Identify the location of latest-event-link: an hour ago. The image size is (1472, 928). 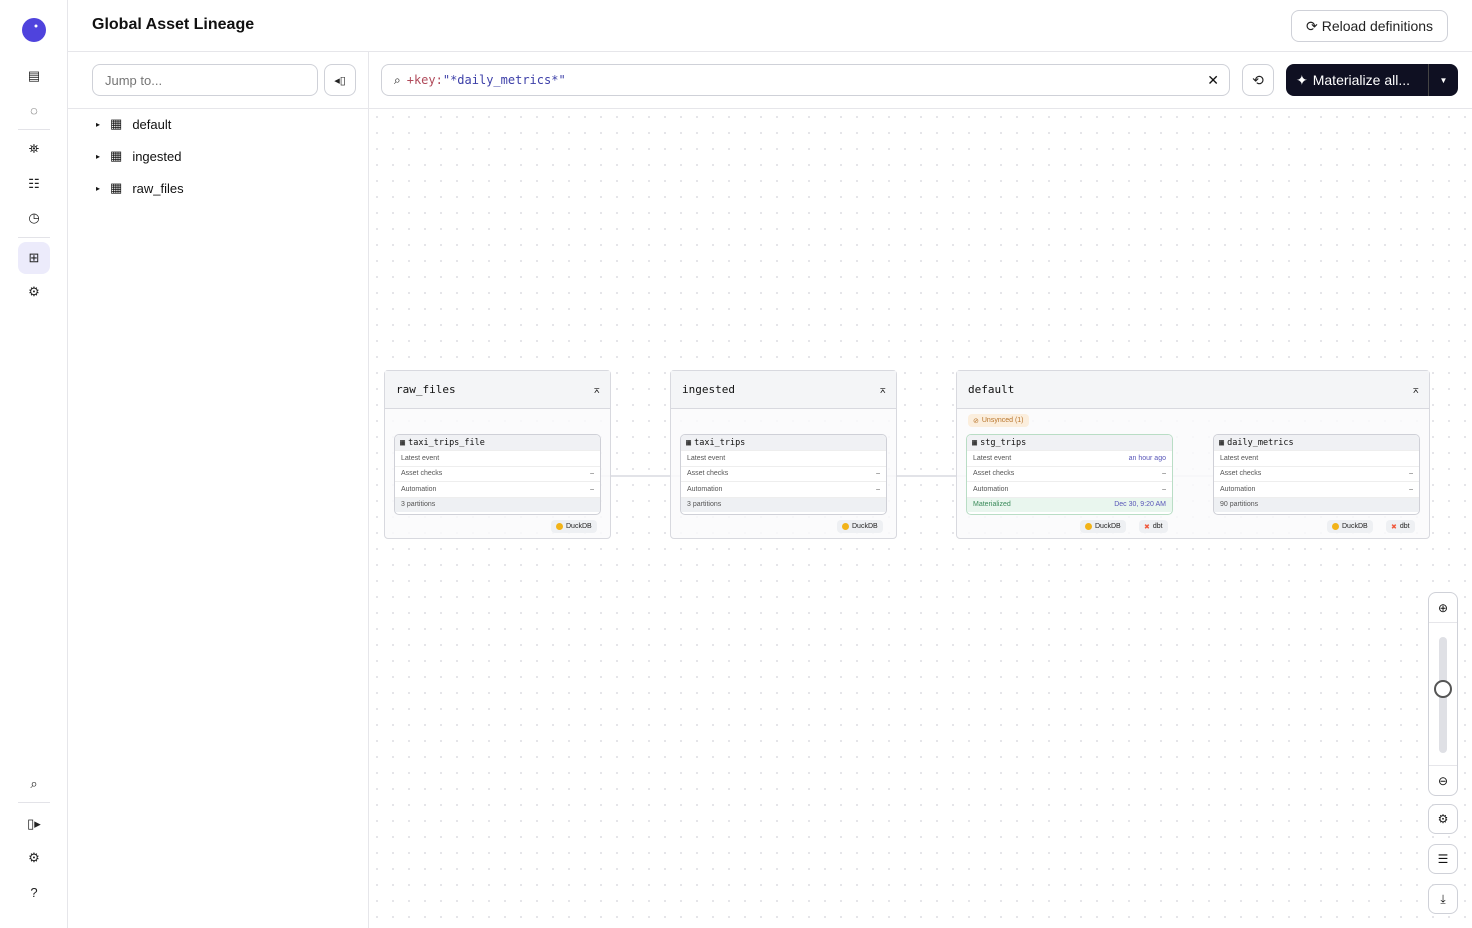
(1147, 458).